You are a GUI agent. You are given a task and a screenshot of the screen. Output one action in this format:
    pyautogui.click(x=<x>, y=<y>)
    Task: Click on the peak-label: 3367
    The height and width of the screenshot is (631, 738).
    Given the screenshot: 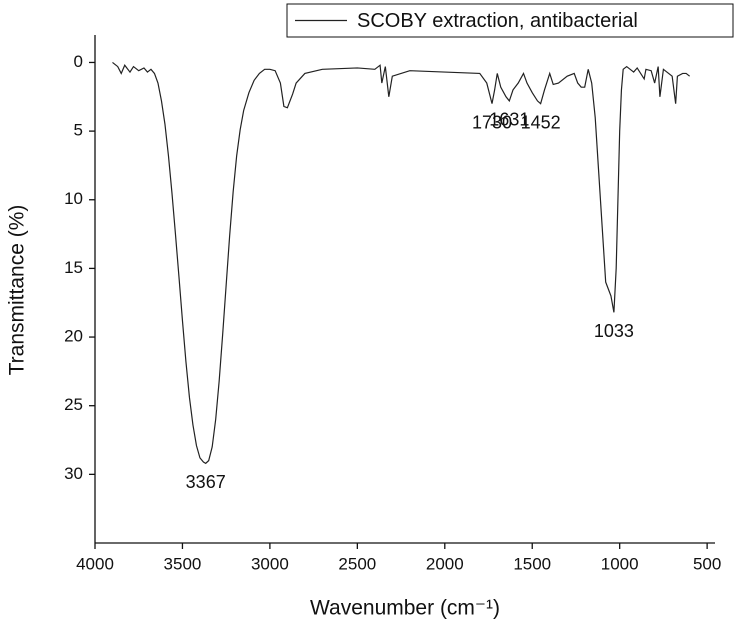 What is the action you would take?
    pyautogui.click(x=206, y=482)
    